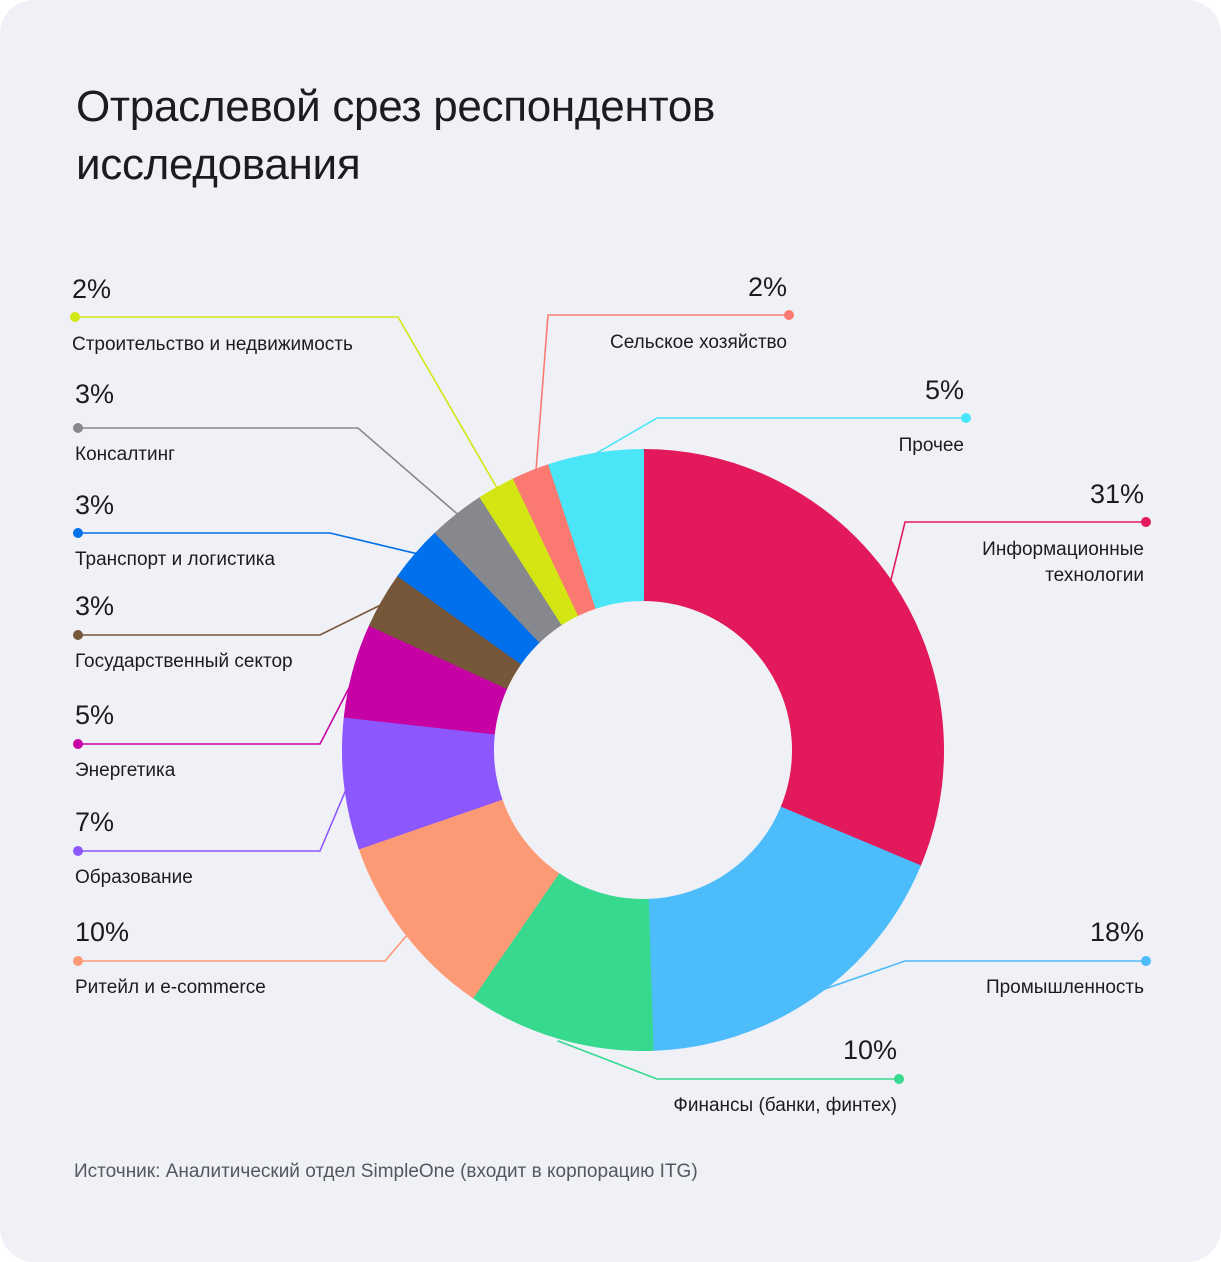 The image size is (1221, 1262). What do you see at coordinates (175, 559) in the screenshot?
I see `category-label: Транспорт и логистика` at bounding box center [175, 559].